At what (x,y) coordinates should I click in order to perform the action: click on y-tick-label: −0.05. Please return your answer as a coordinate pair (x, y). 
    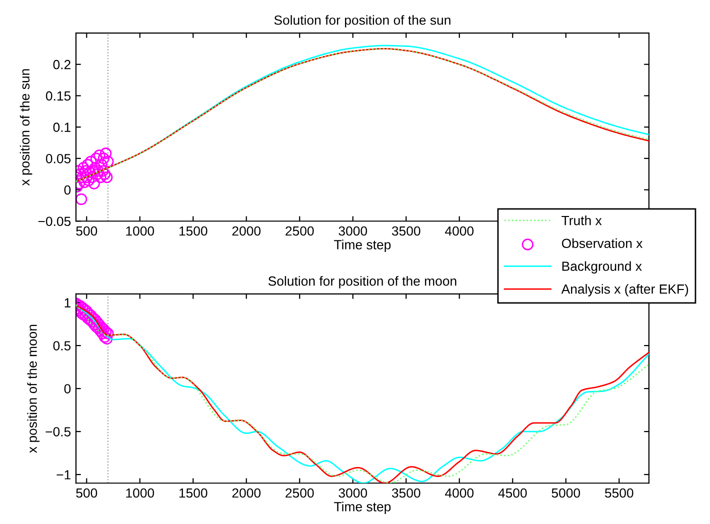
    Looking at the image, I should click on (54, 221).